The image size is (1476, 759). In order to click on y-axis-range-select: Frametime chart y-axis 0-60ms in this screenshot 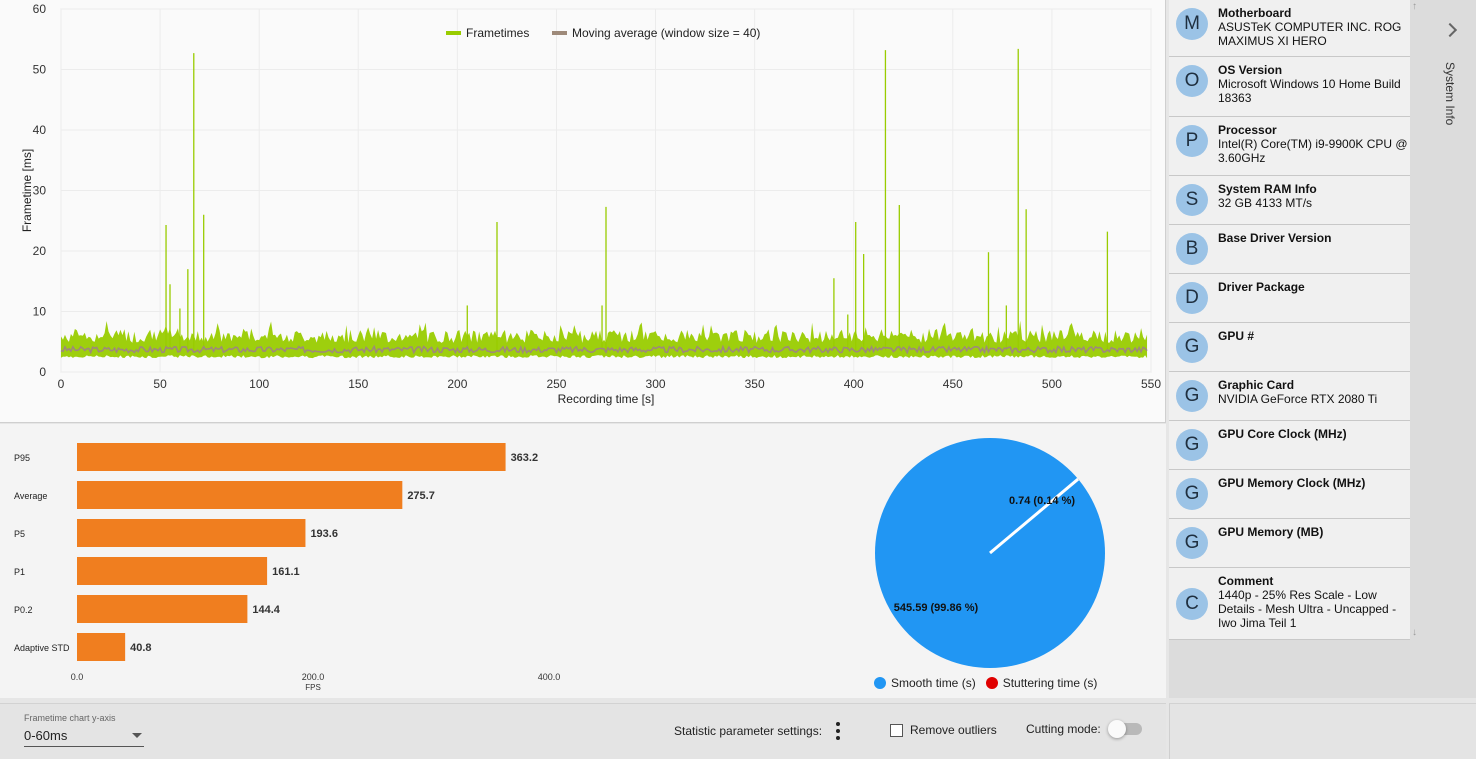, I will do `click(84, 730)`.